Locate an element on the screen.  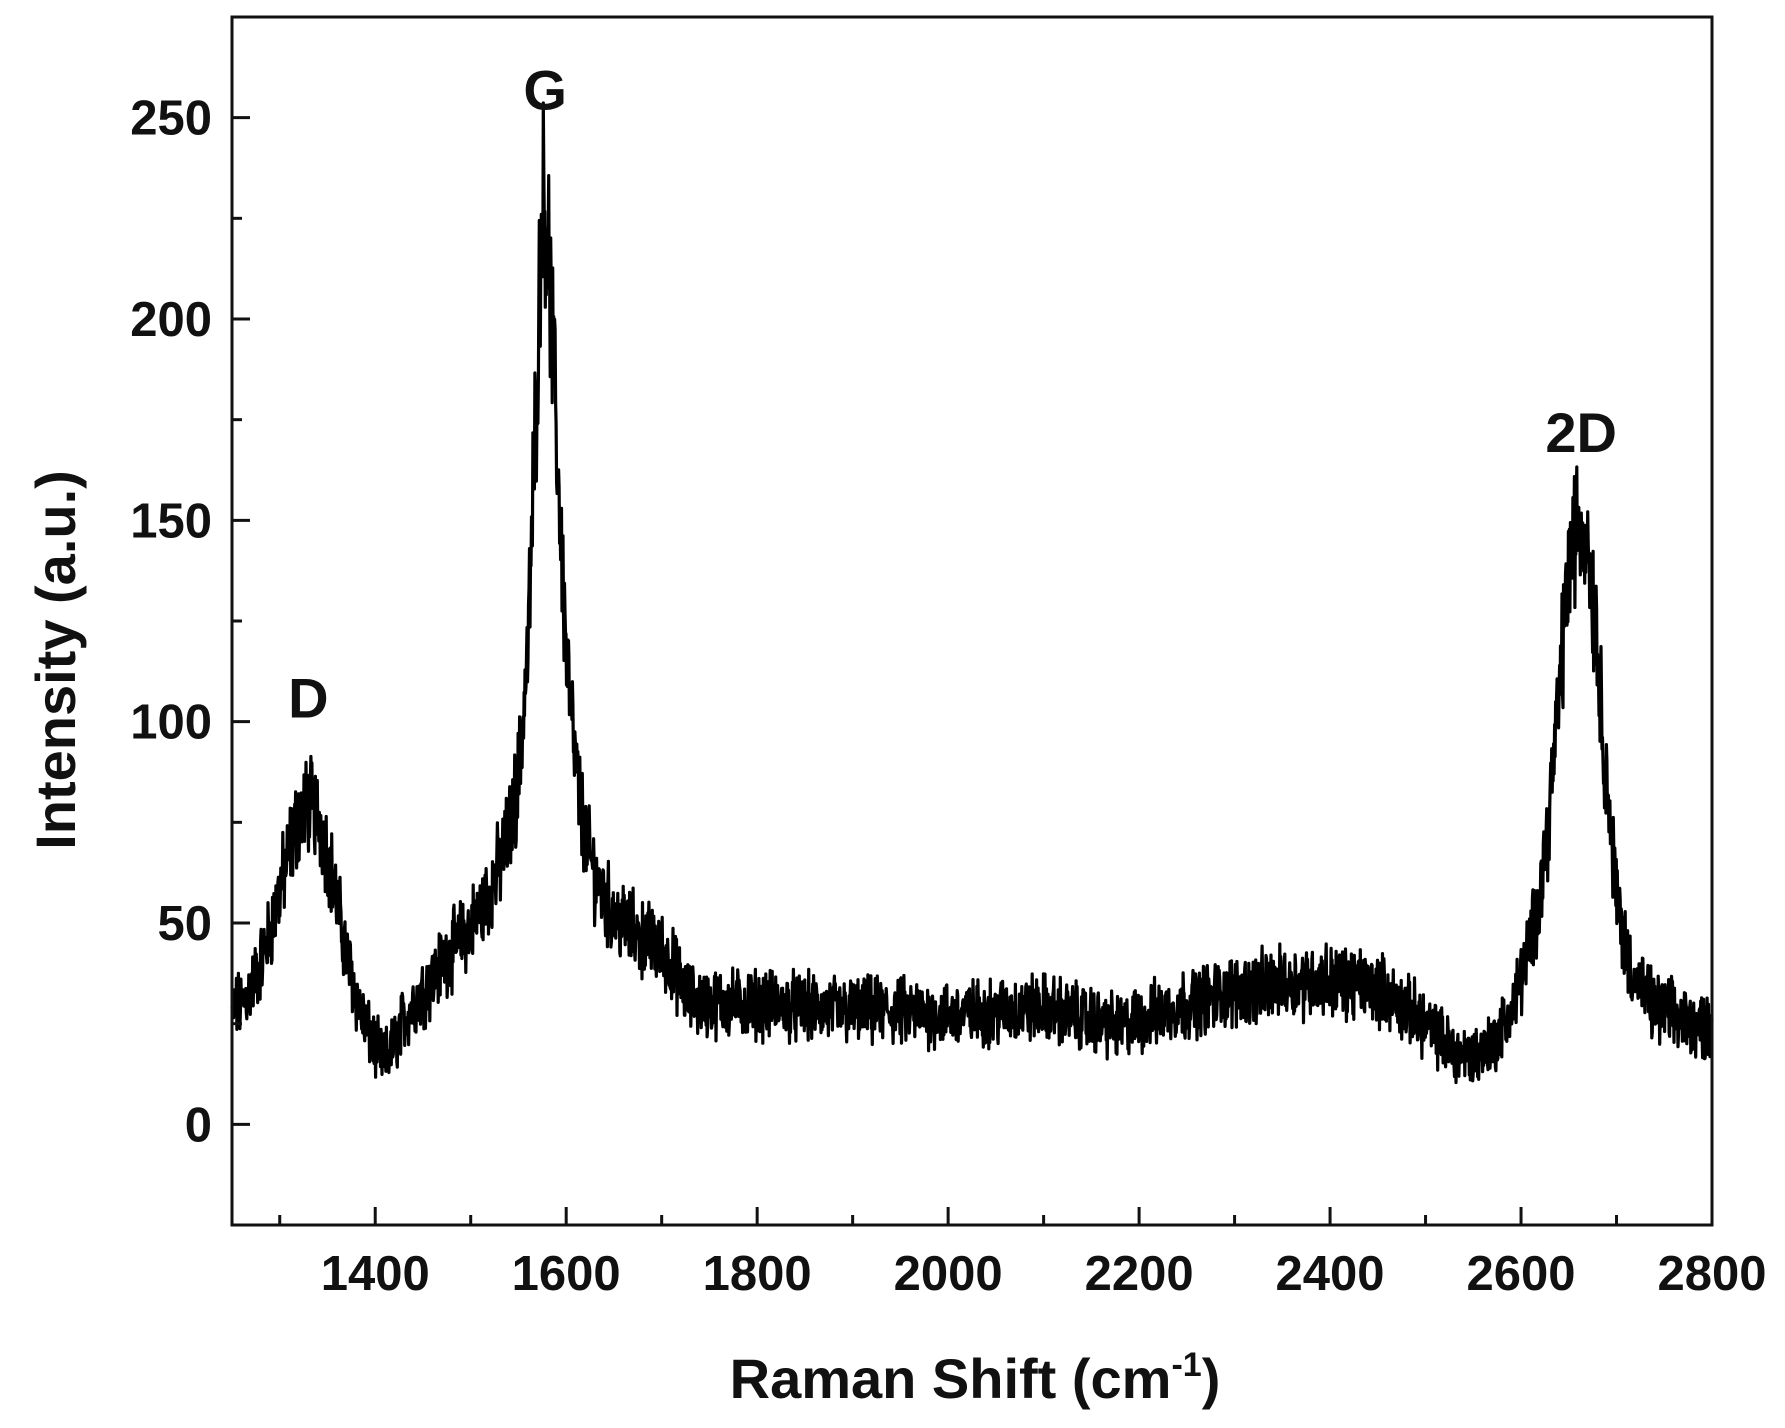
x-axis-title-suffix: ) is located at coordinates (1211, 1378).